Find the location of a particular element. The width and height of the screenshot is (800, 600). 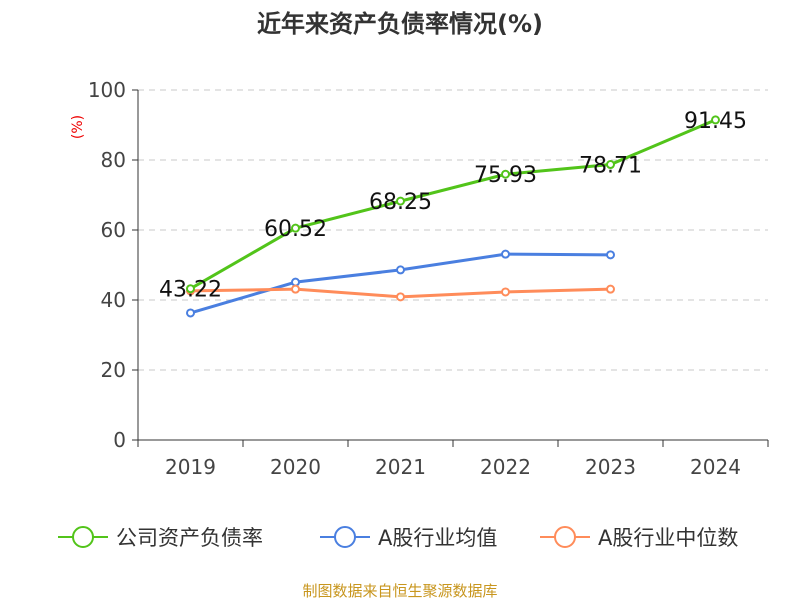

x-tick-label: 2020 is located at coordinates (295, 467).